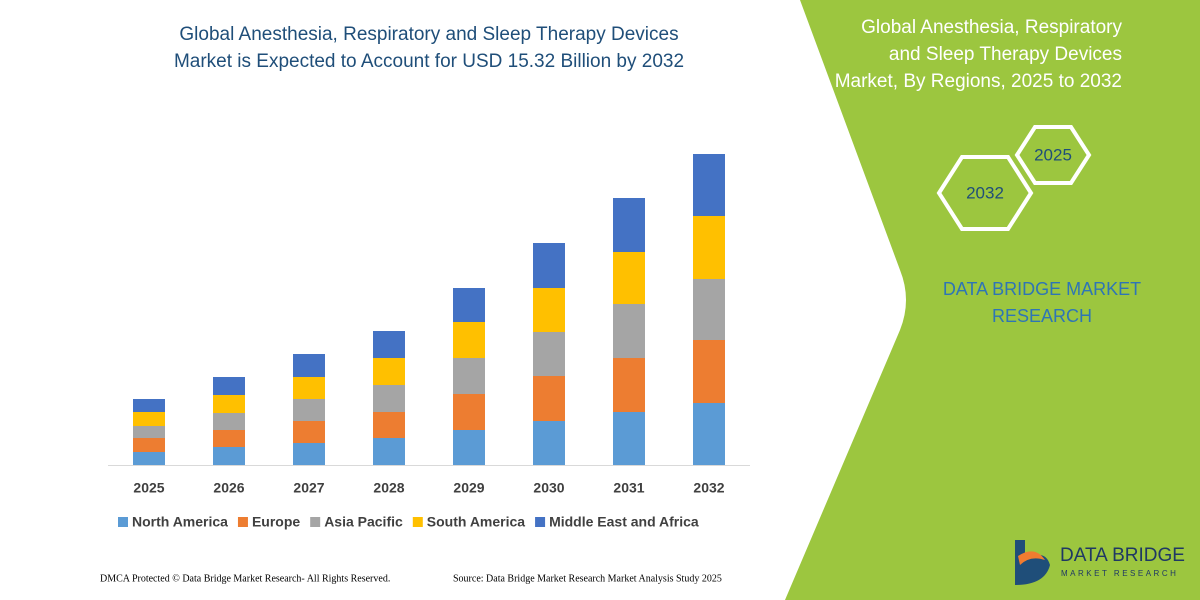  I want to click on brand-text: DATA BRIDGE MARKET, so click(1042, 289).